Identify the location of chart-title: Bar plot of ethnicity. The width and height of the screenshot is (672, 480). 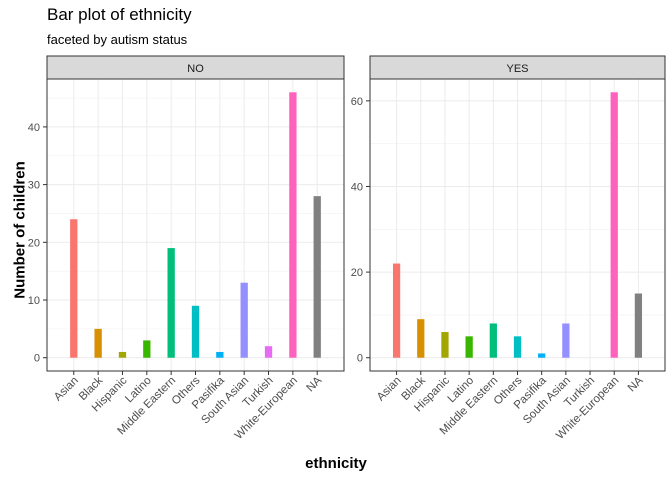
(119, 14).